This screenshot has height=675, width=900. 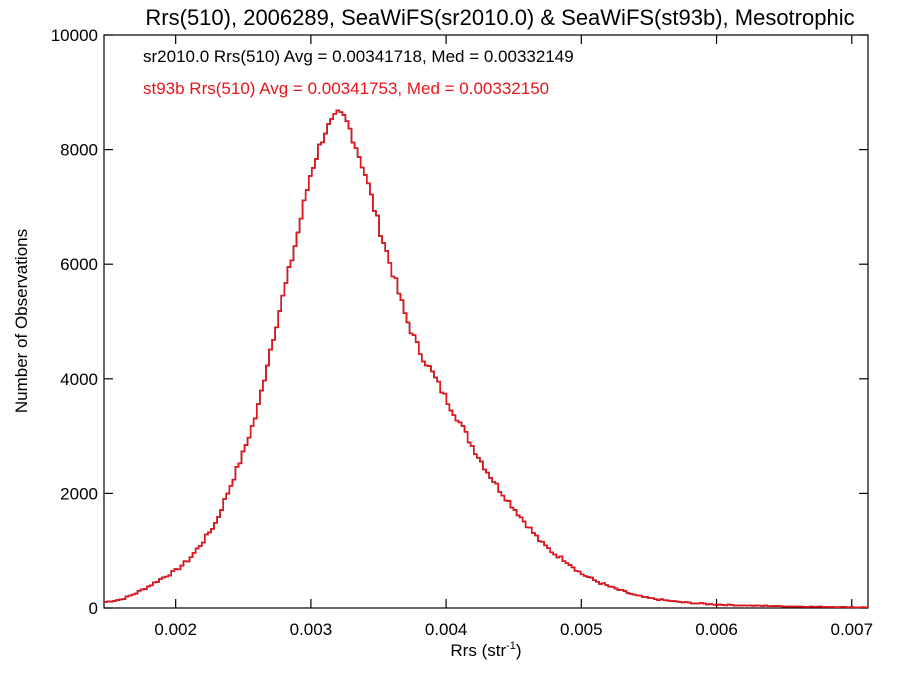 I want to click on x-tick-label-3: 0.005, so click(x=581, y=629).